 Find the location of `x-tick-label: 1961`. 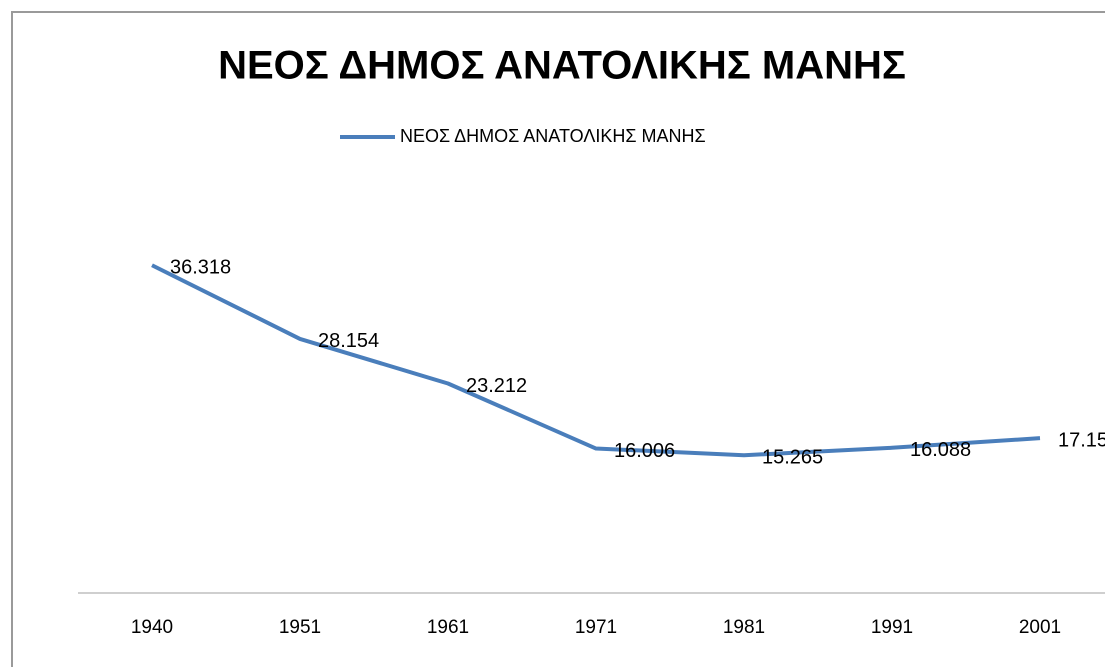

x-tick-label: 1961 is located at coordinates (448, 627).